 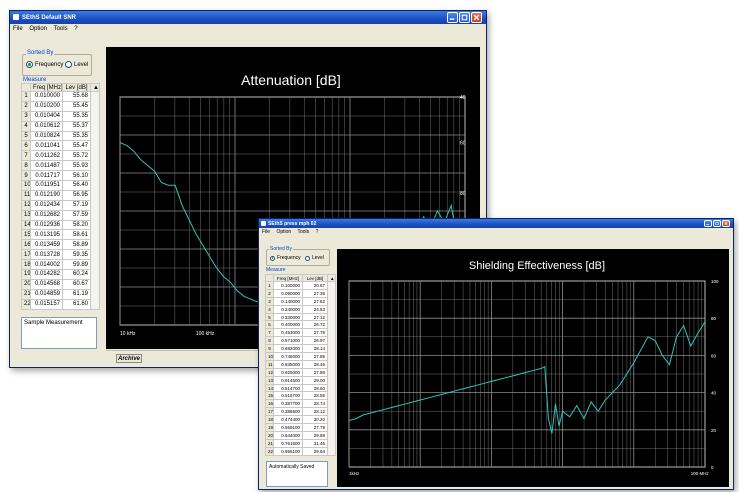 I want to click on table-row: 15 0.518700 28.55, so click(x=300, y=396).